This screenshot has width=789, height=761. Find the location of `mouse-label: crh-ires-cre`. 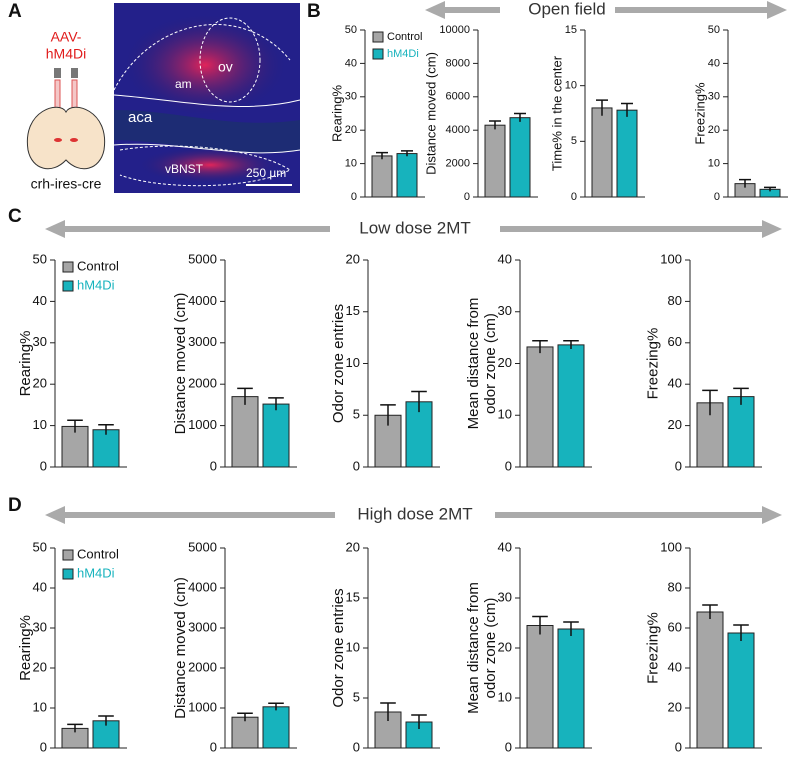

mouse-label: crh-ires-cre is located at coordinates (66, 184).